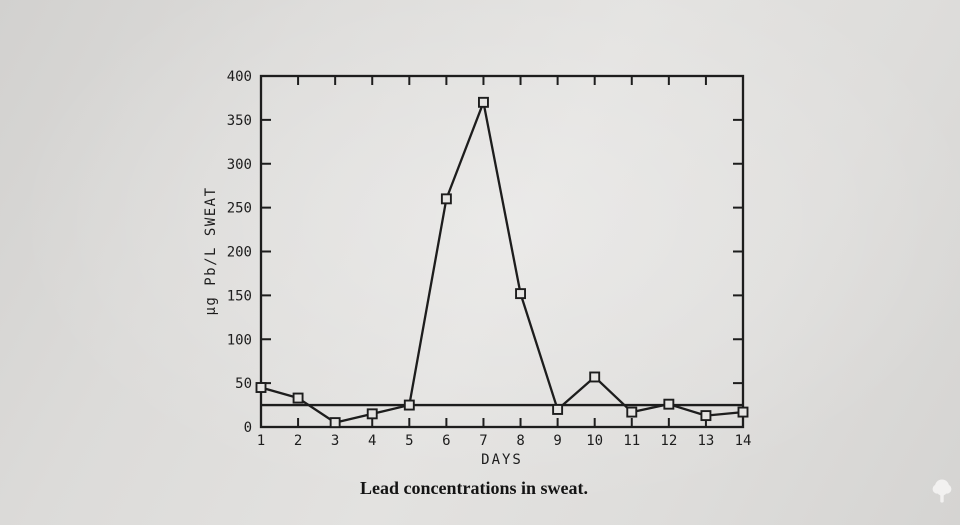 The image size is (960, 525). Describe the element at coordinates (631, 441) in the screenshot. I see `x-tick-label: 11` at that location.